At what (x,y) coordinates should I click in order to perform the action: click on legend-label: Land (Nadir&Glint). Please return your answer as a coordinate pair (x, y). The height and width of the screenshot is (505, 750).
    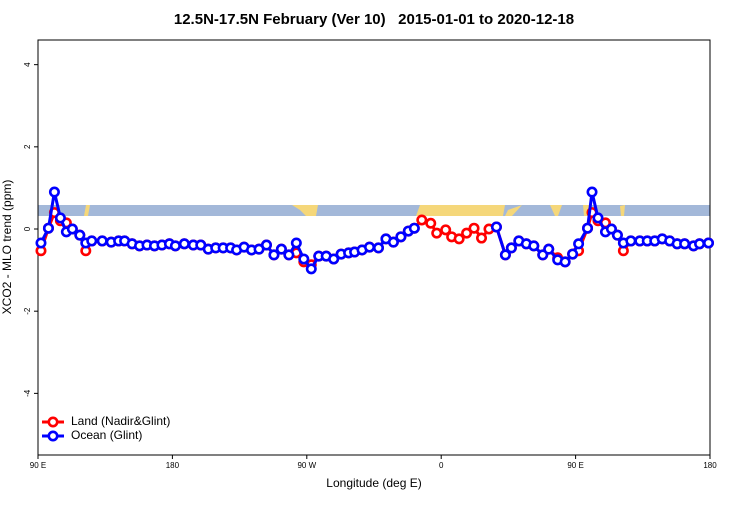
    Looking at the image, I should click on (120, 421).